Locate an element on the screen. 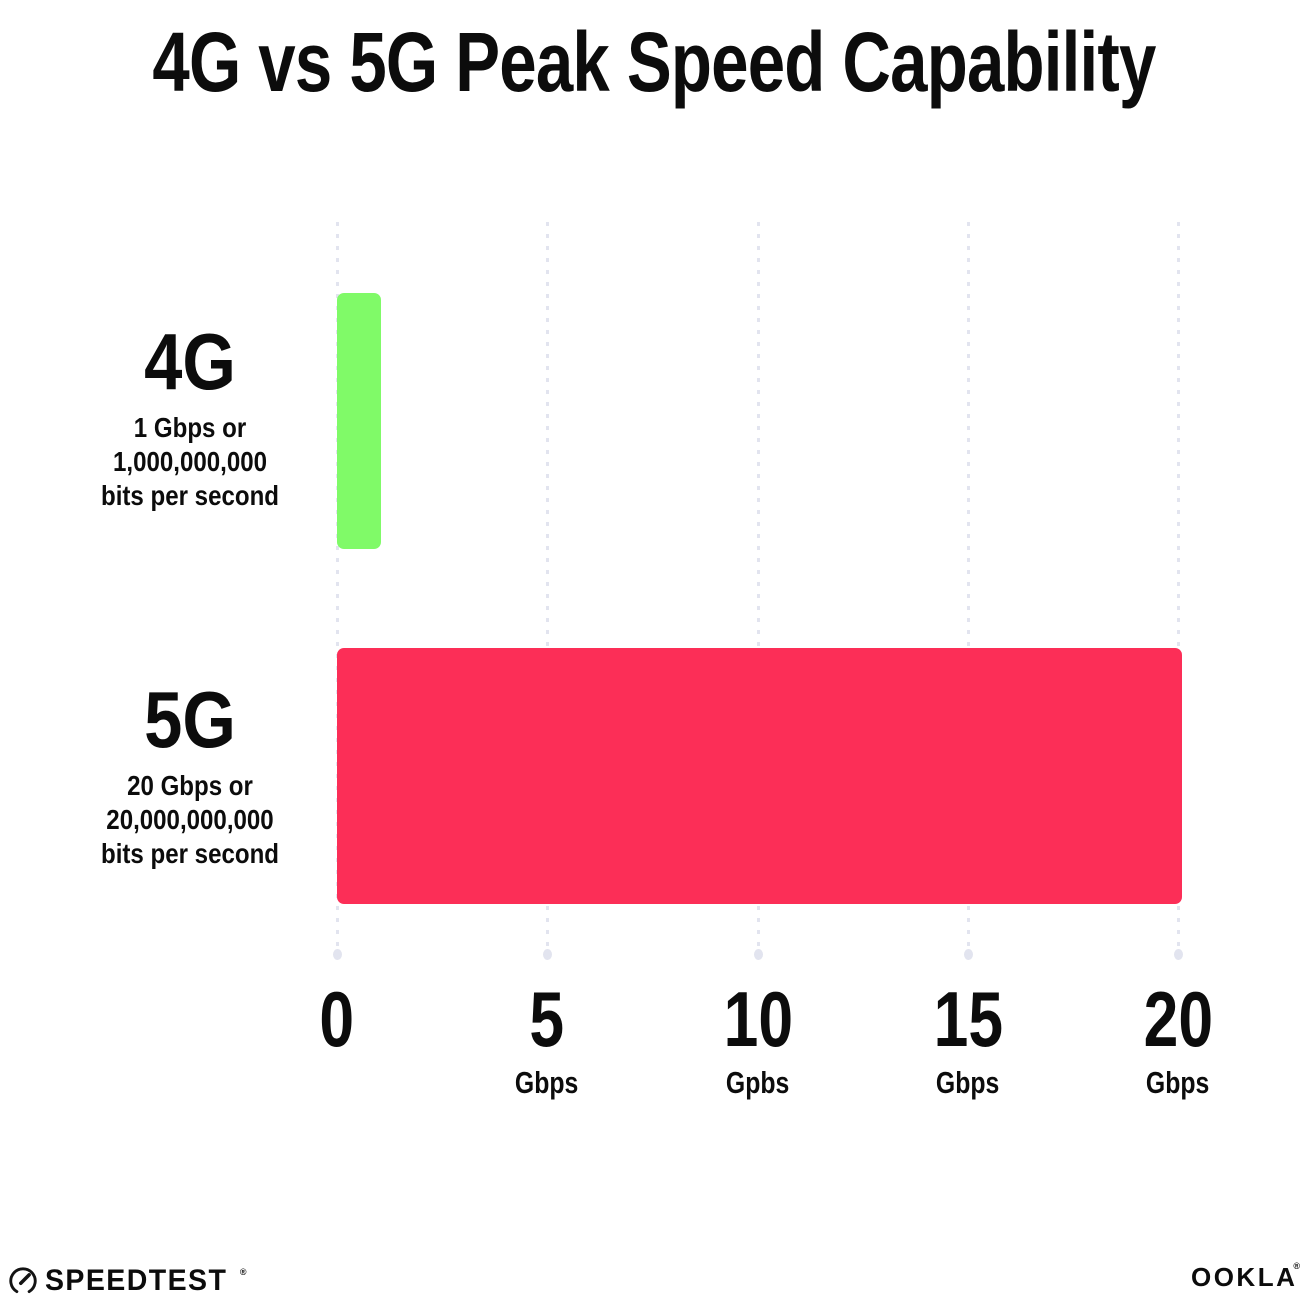 The height and width of the screenshot is (1315, 1308). x-tick-number: 5 is located at coordinates (547, 1019).